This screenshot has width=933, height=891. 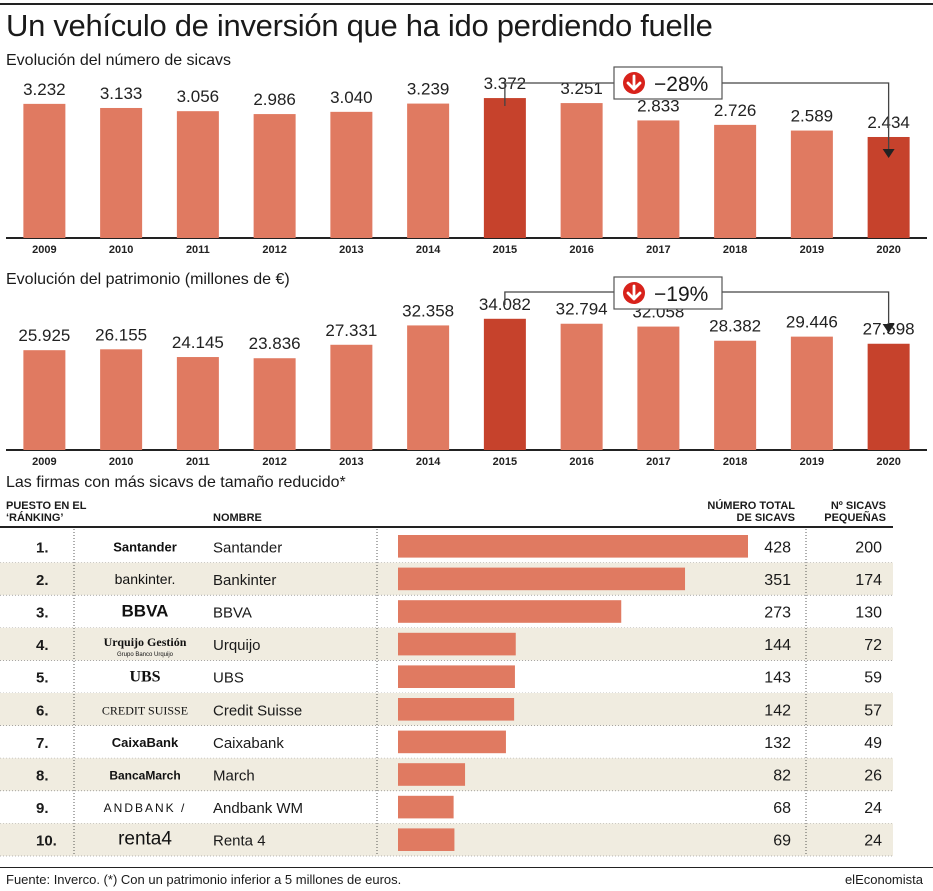 What do you see at coordinates (145, 655) in the screenshot?
I see `table-logo-sub-4: Grupo Banco Urquijo` at bounding box center [145, 655].